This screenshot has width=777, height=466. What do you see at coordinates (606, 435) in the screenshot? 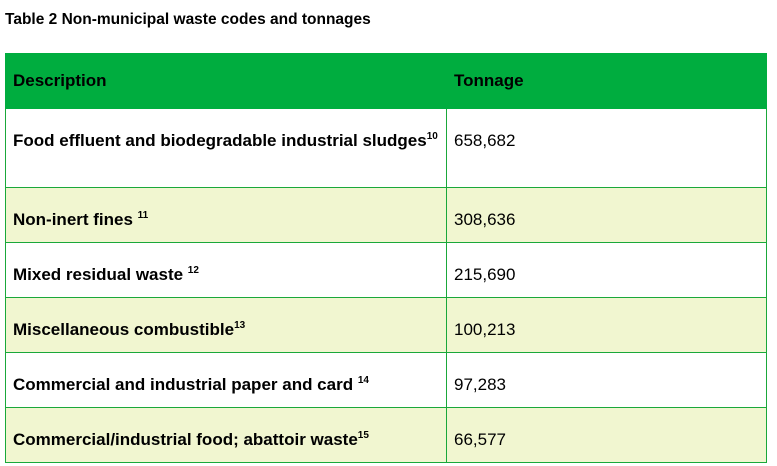
I see `tonnage-cell: 66,577` at bounding box center [606, 435].